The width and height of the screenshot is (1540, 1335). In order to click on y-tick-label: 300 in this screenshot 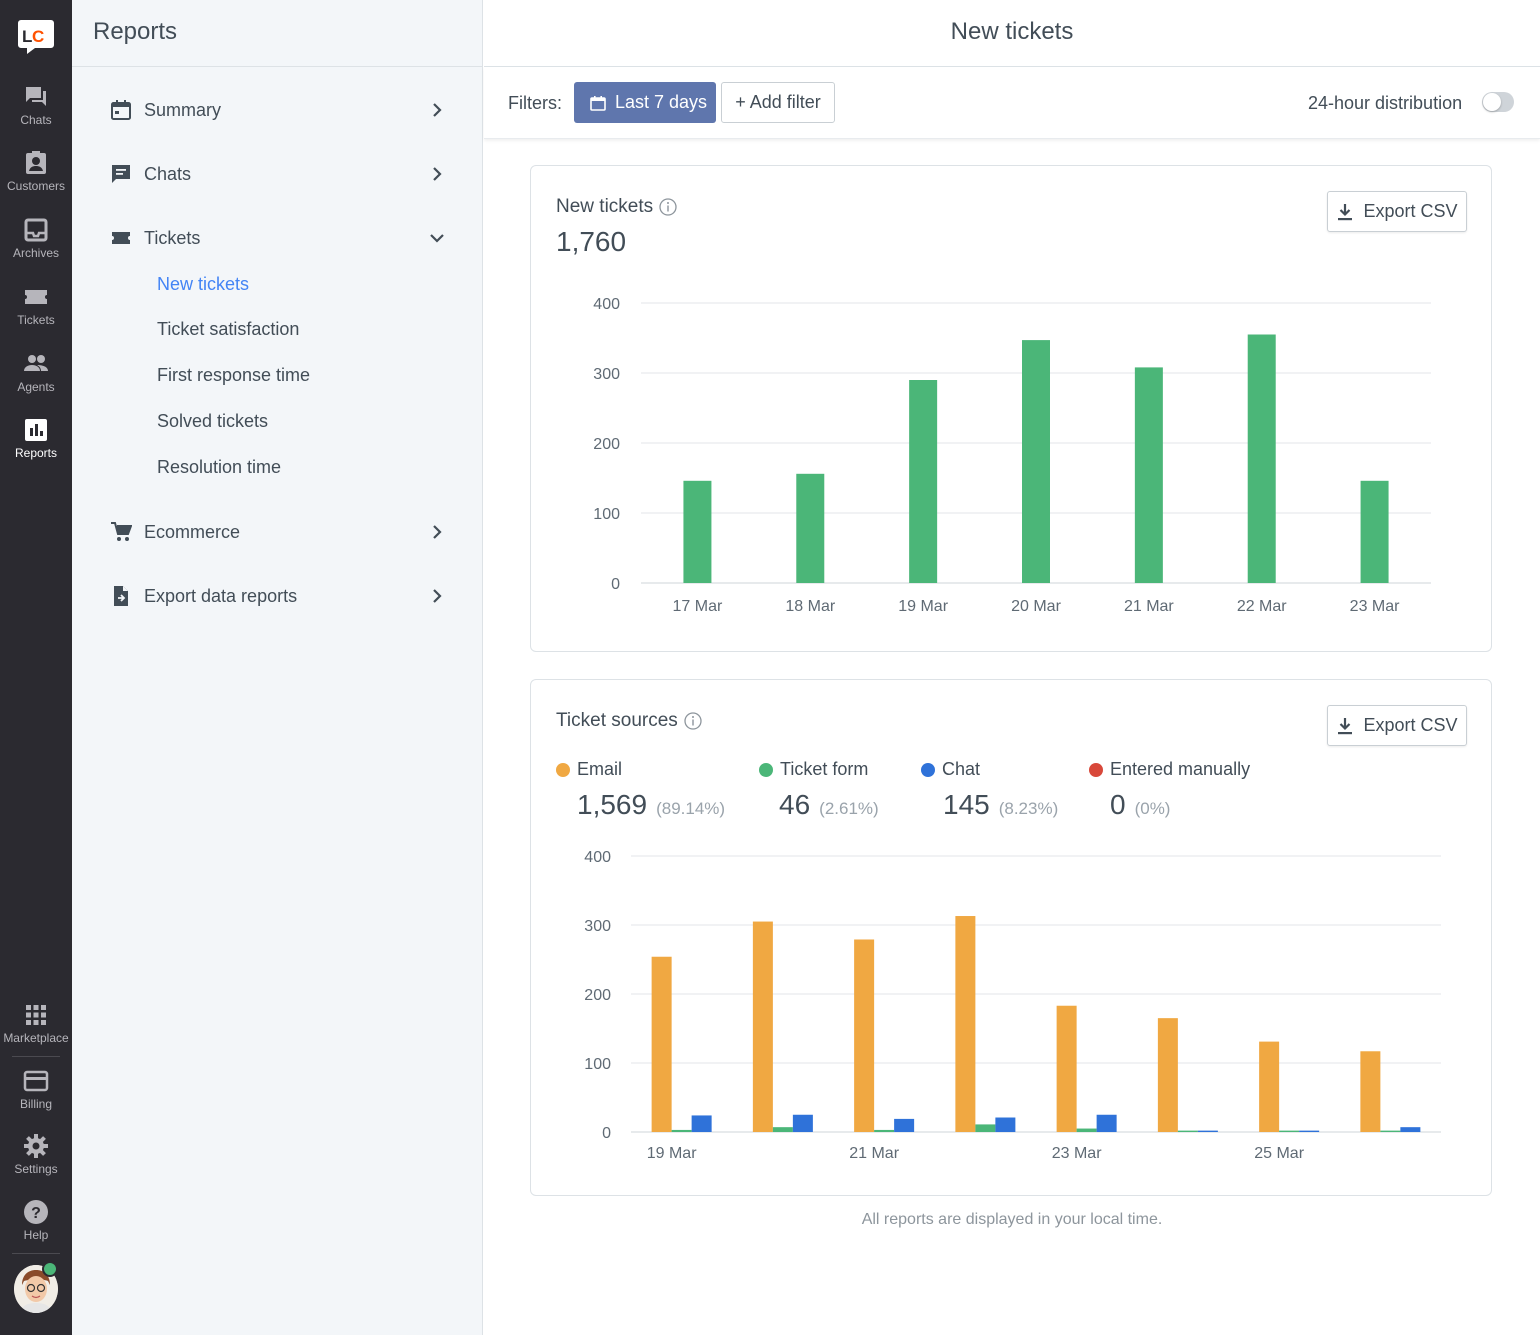, I will do `click(606, 374)`.